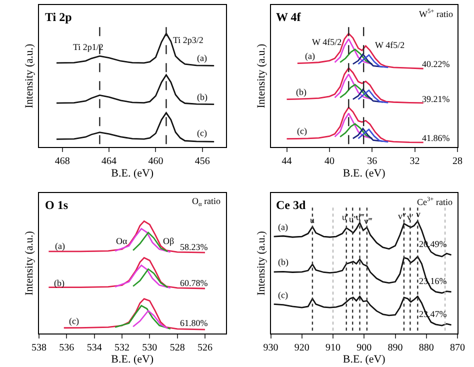 The image size is (474, 367). I want to click on annotation: v‴, so click(368, 221).